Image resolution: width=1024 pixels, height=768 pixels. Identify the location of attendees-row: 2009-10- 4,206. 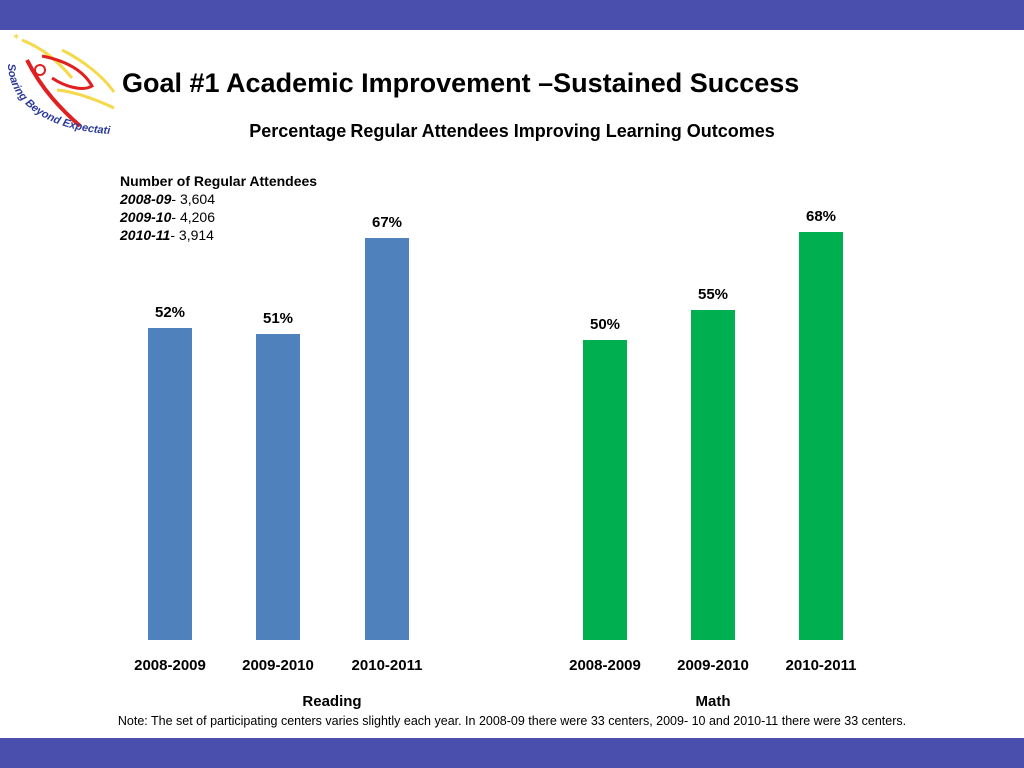
(167, 217).